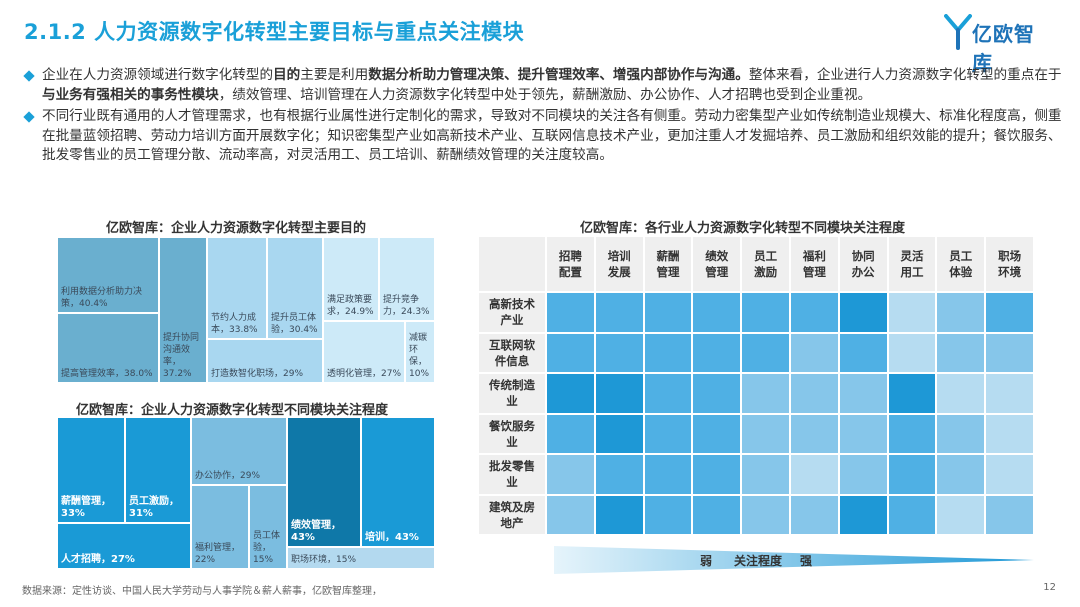 This screenshot has height=607, width=1080. I want to click on treemap-cell-label: 透明化管理，27%, so click(364, 374).